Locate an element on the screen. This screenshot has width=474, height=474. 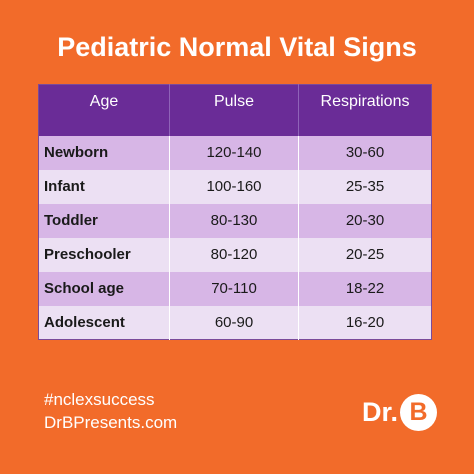
website-link: DrBPresents.com is located at coordinates (111, 422).